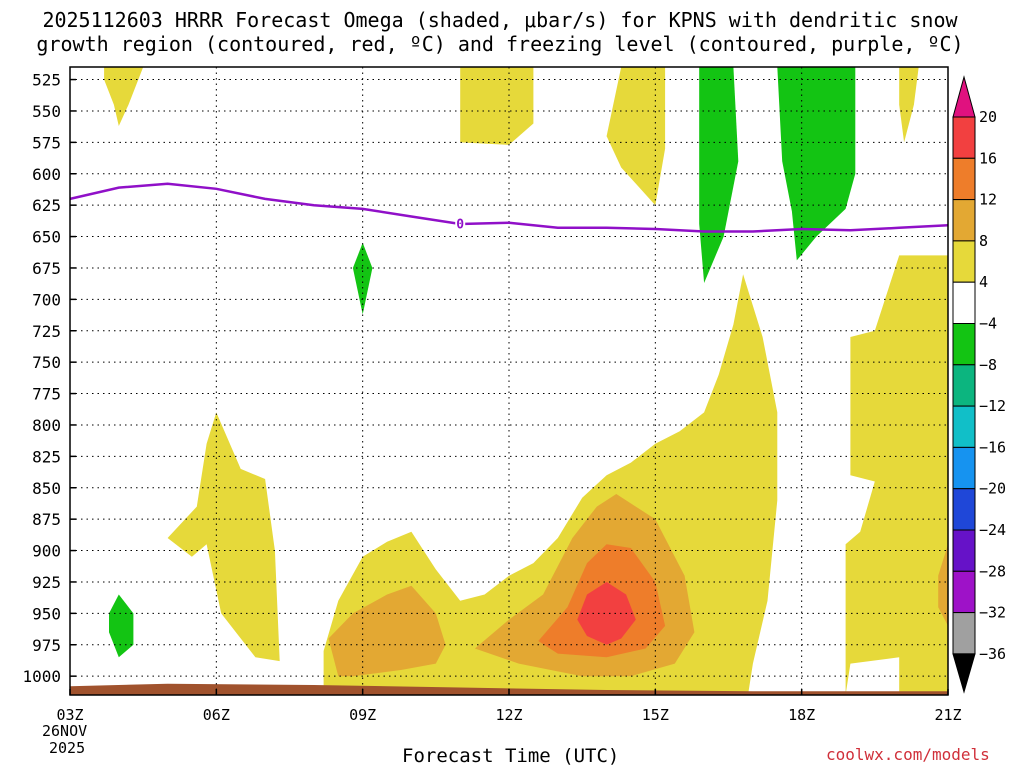  Describe the element at coordinates (46, 111) in the screenshot. I see `y-tick-label-550: 550` at that location.